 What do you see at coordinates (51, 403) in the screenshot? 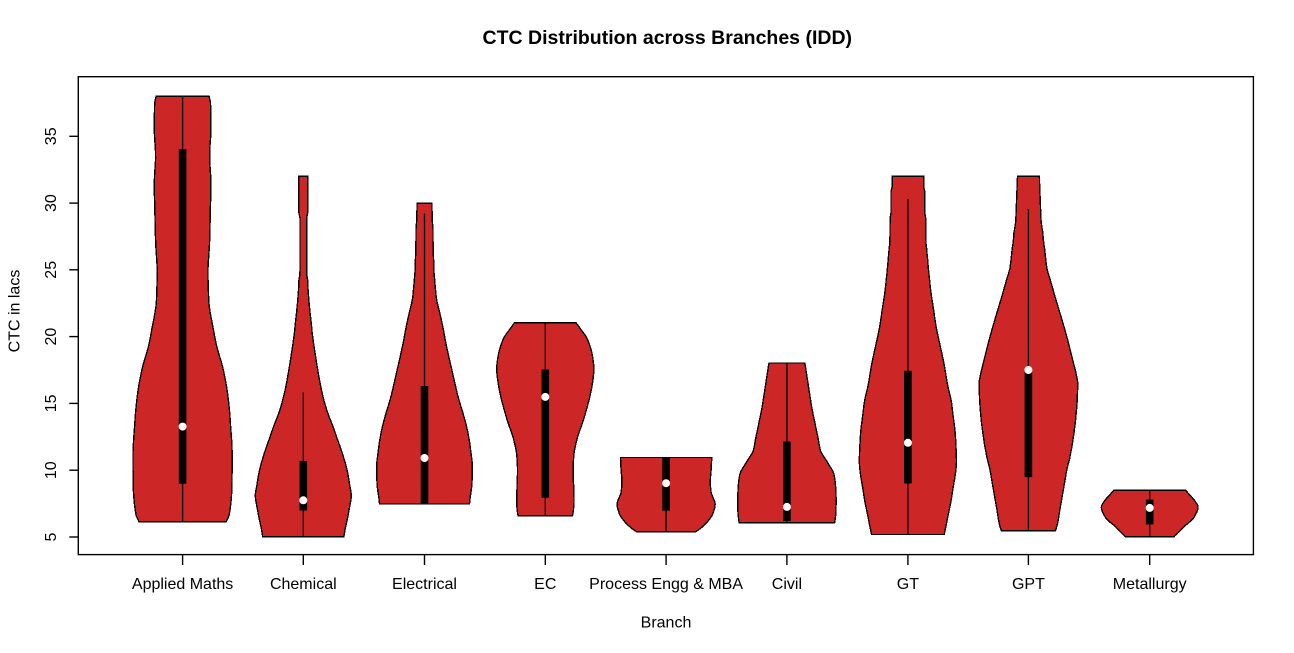
I see `svg-text: 15` at bounding box center [51, 403].